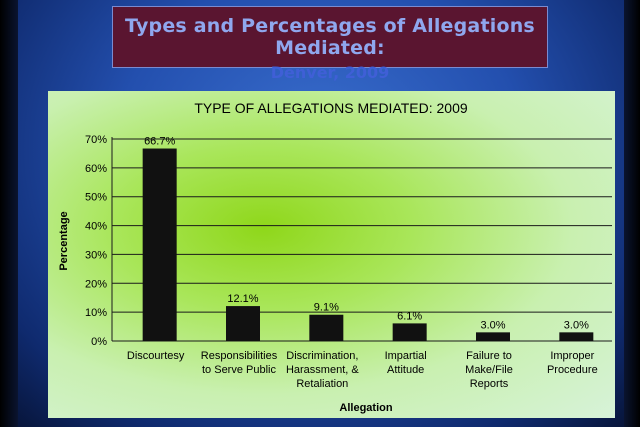 The image size is (640, 427). What do you see at coordinates (239, 356) in the screenshot?
I see `x-tick-label: Responsibilities` at bounding box center [239, 356].